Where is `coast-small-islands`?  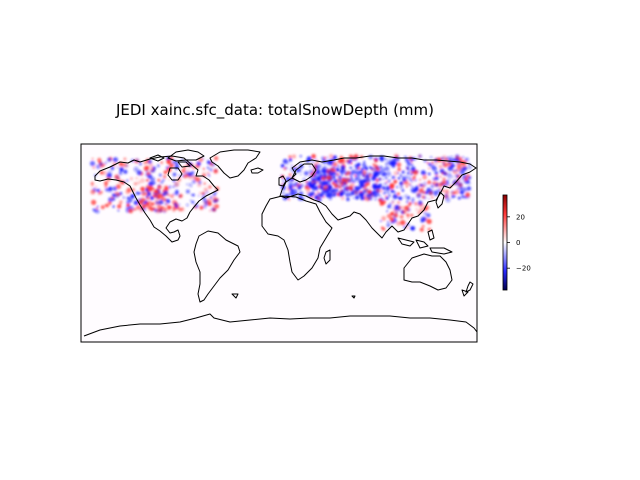
coast-small-islands is located at coordinates (350, 294).